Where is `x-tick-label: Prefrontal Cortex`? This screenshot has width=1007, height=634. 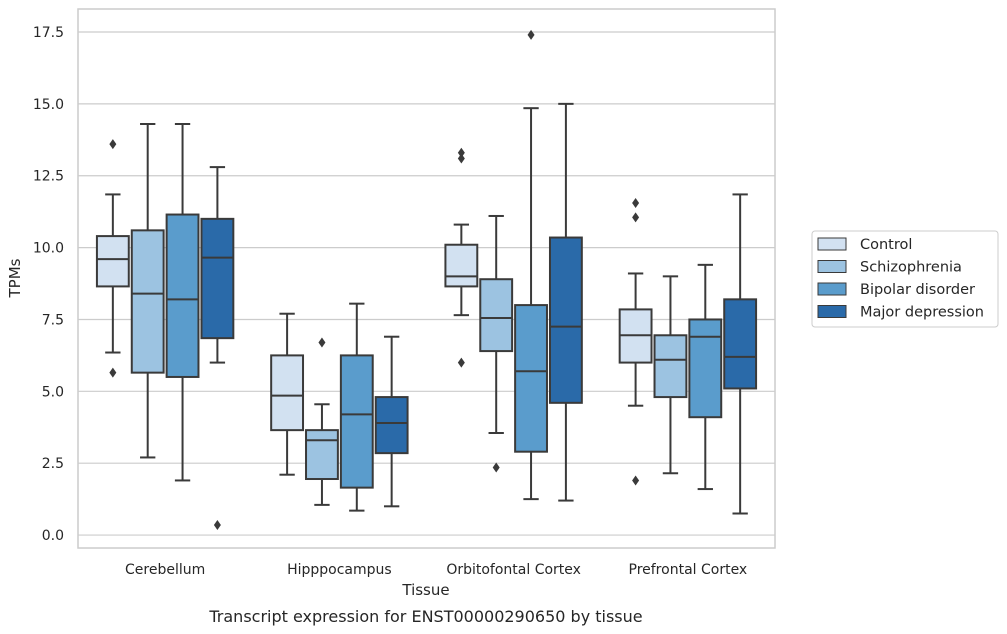
x-tick-label: Prefrontal Cortex is located at coordinates (688, 570).